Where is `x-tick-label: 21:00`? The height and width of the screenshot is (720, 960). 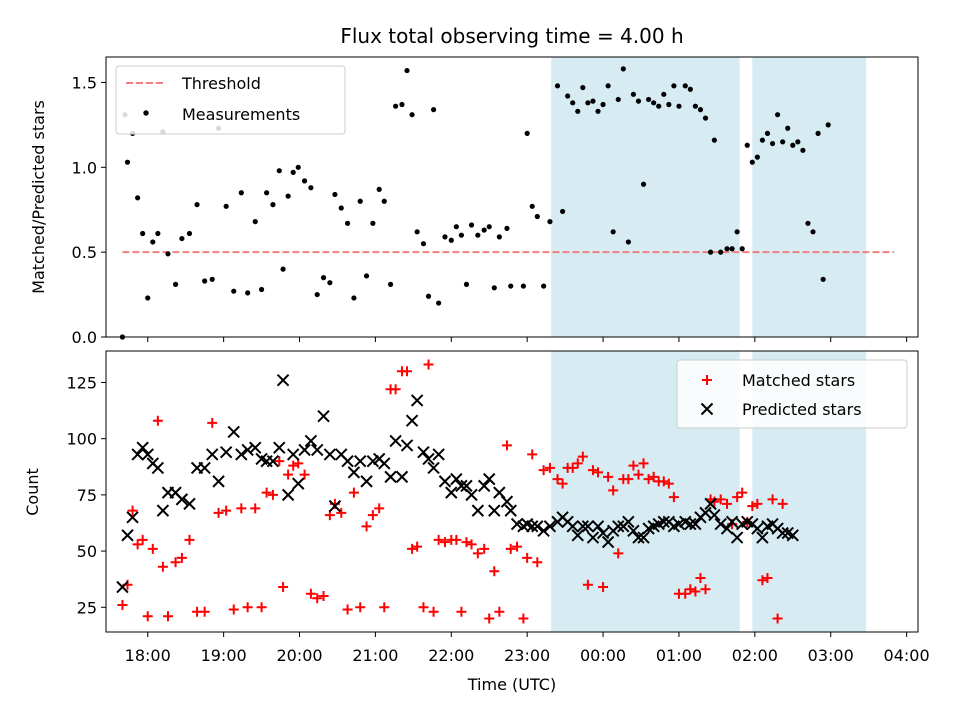 x-tick-label: 21:00 is located at coordinates (375, 655).